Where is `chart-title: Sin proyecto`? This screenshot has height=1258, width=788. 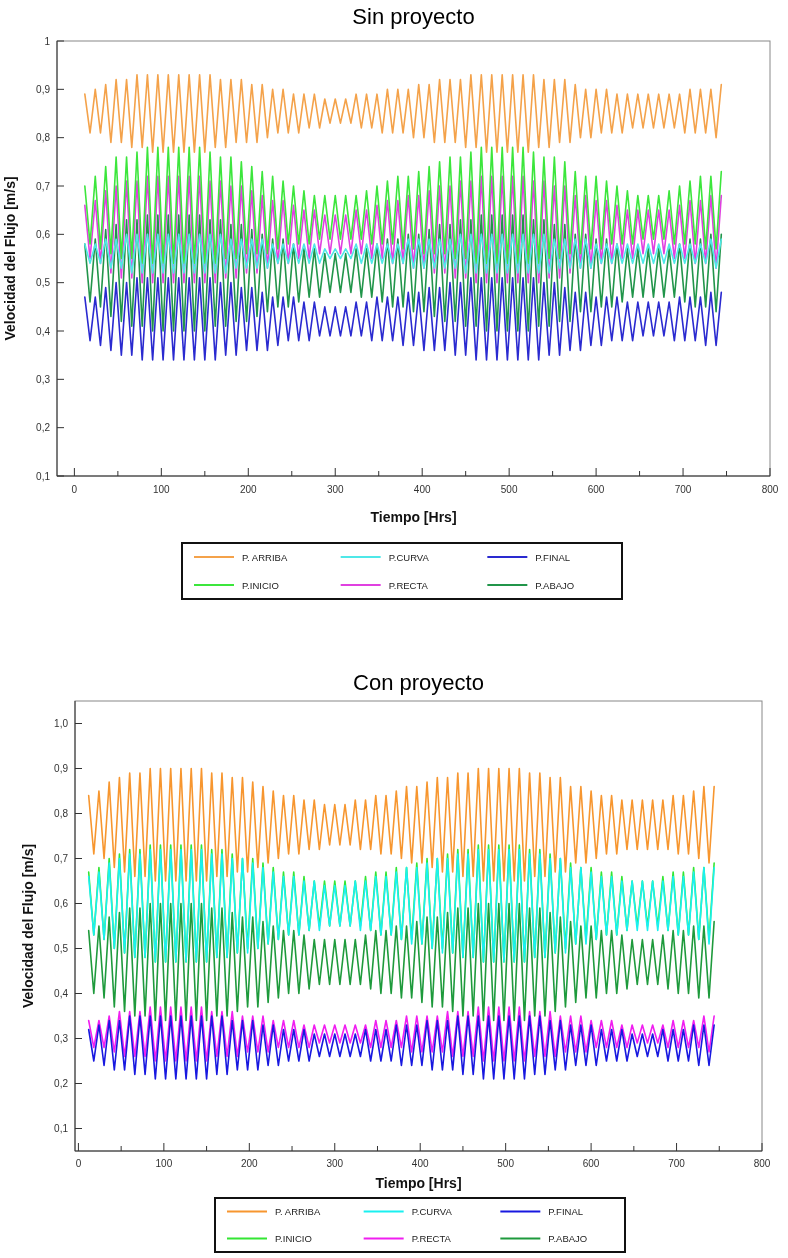 chart-title: Sin proyecto is located at coordinates (413, 16).